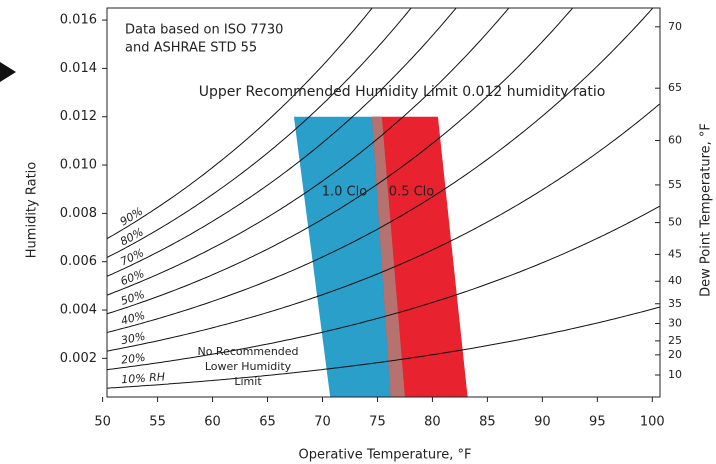  Describe the element at coordinates (542, 422) in the screenshot. I see `x-tick-label: 90` at that location.